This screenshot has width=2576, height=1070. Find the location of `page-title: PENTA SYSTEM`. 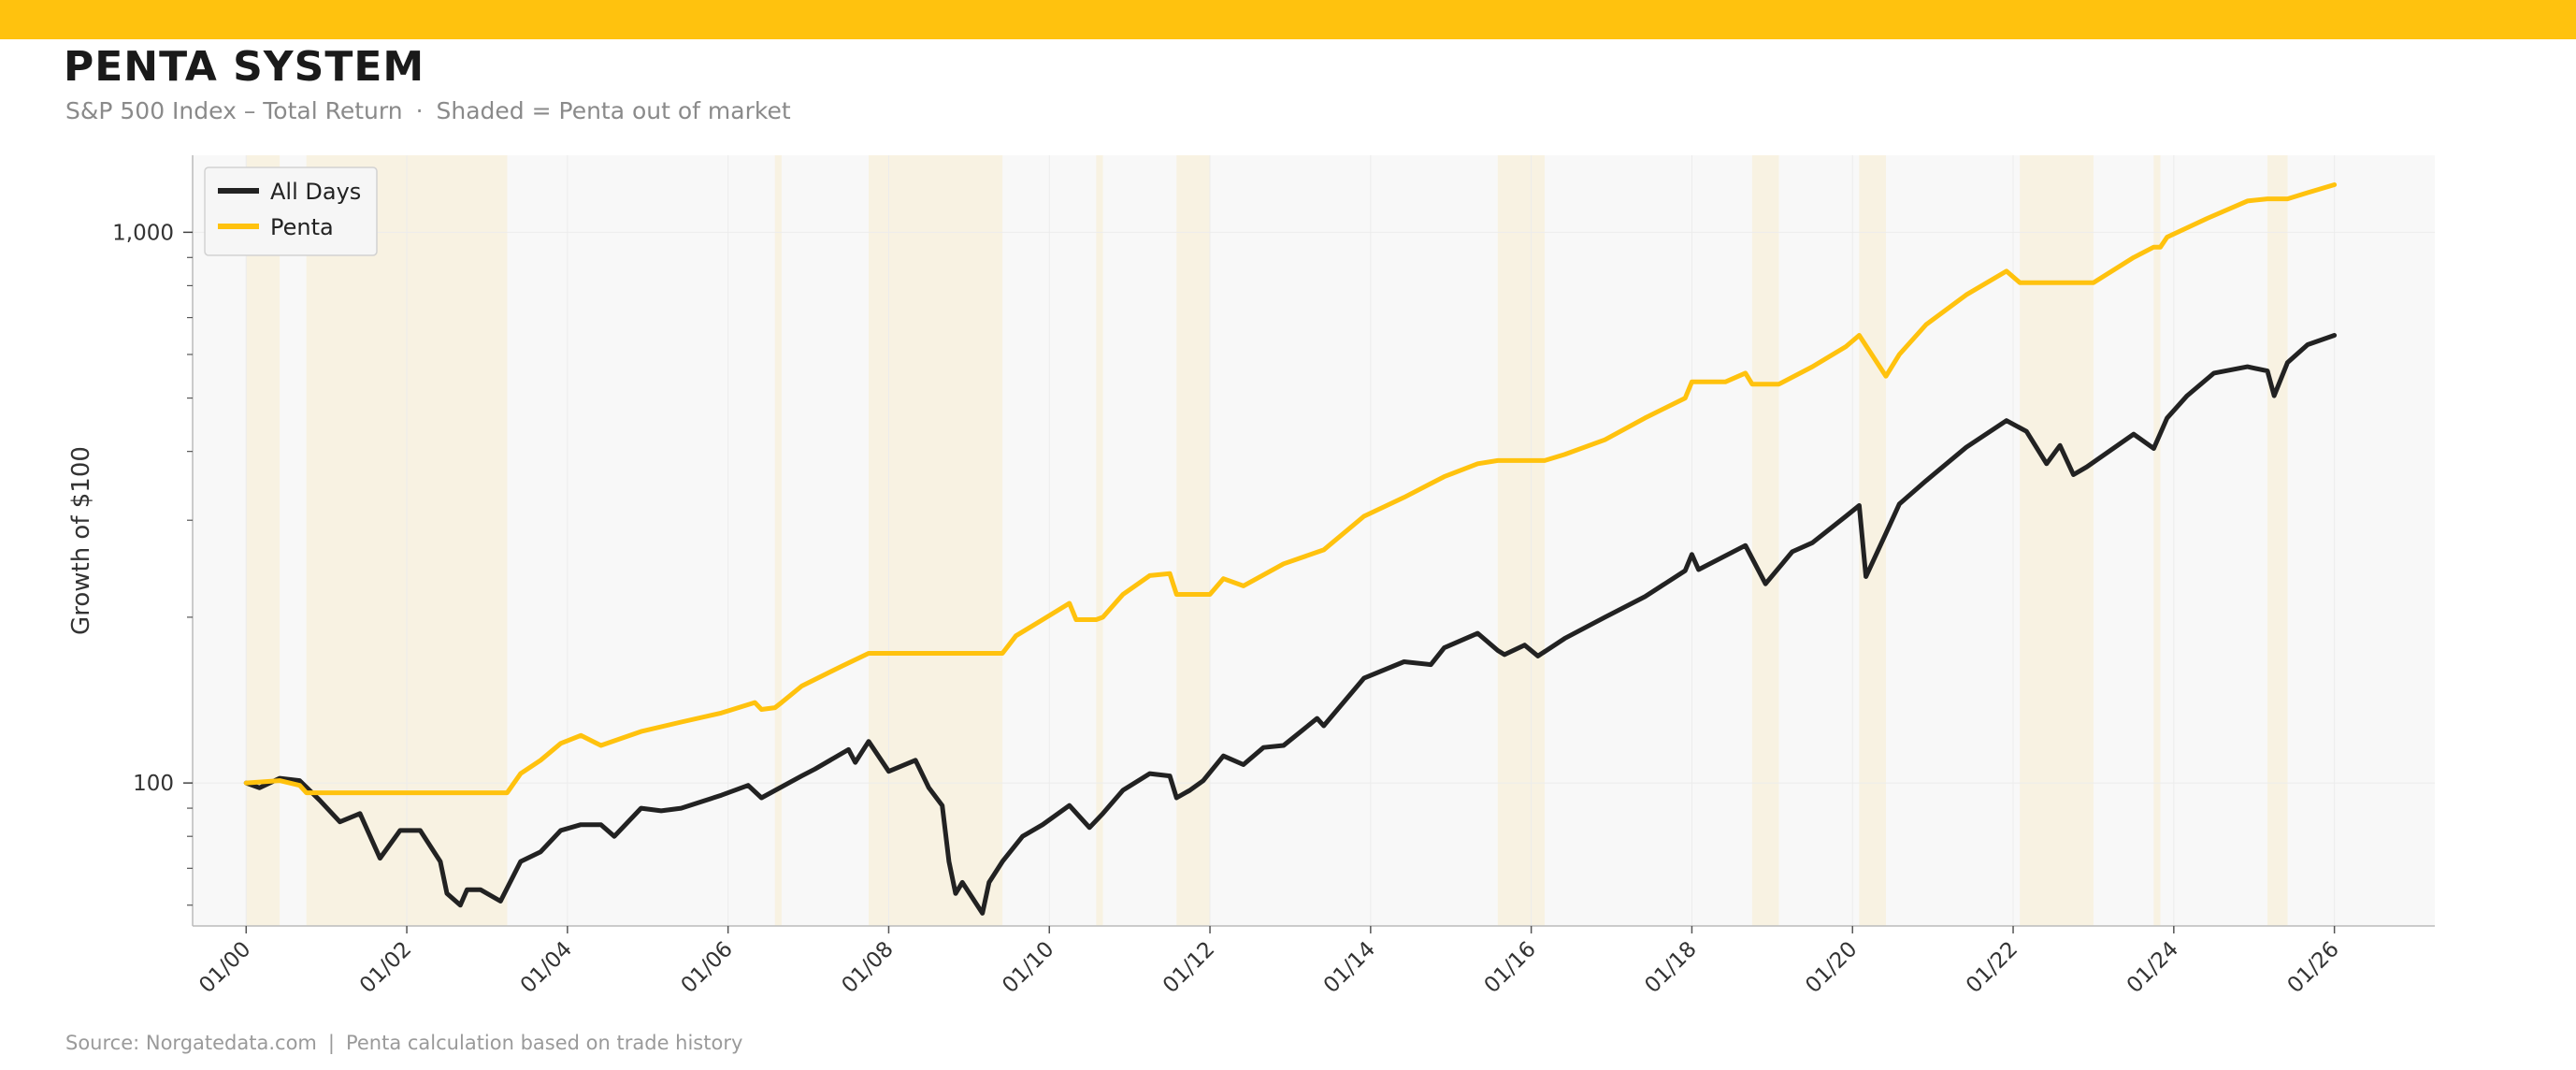

page-title: PENTA SYSTEM is located at coordinates (244, 67).